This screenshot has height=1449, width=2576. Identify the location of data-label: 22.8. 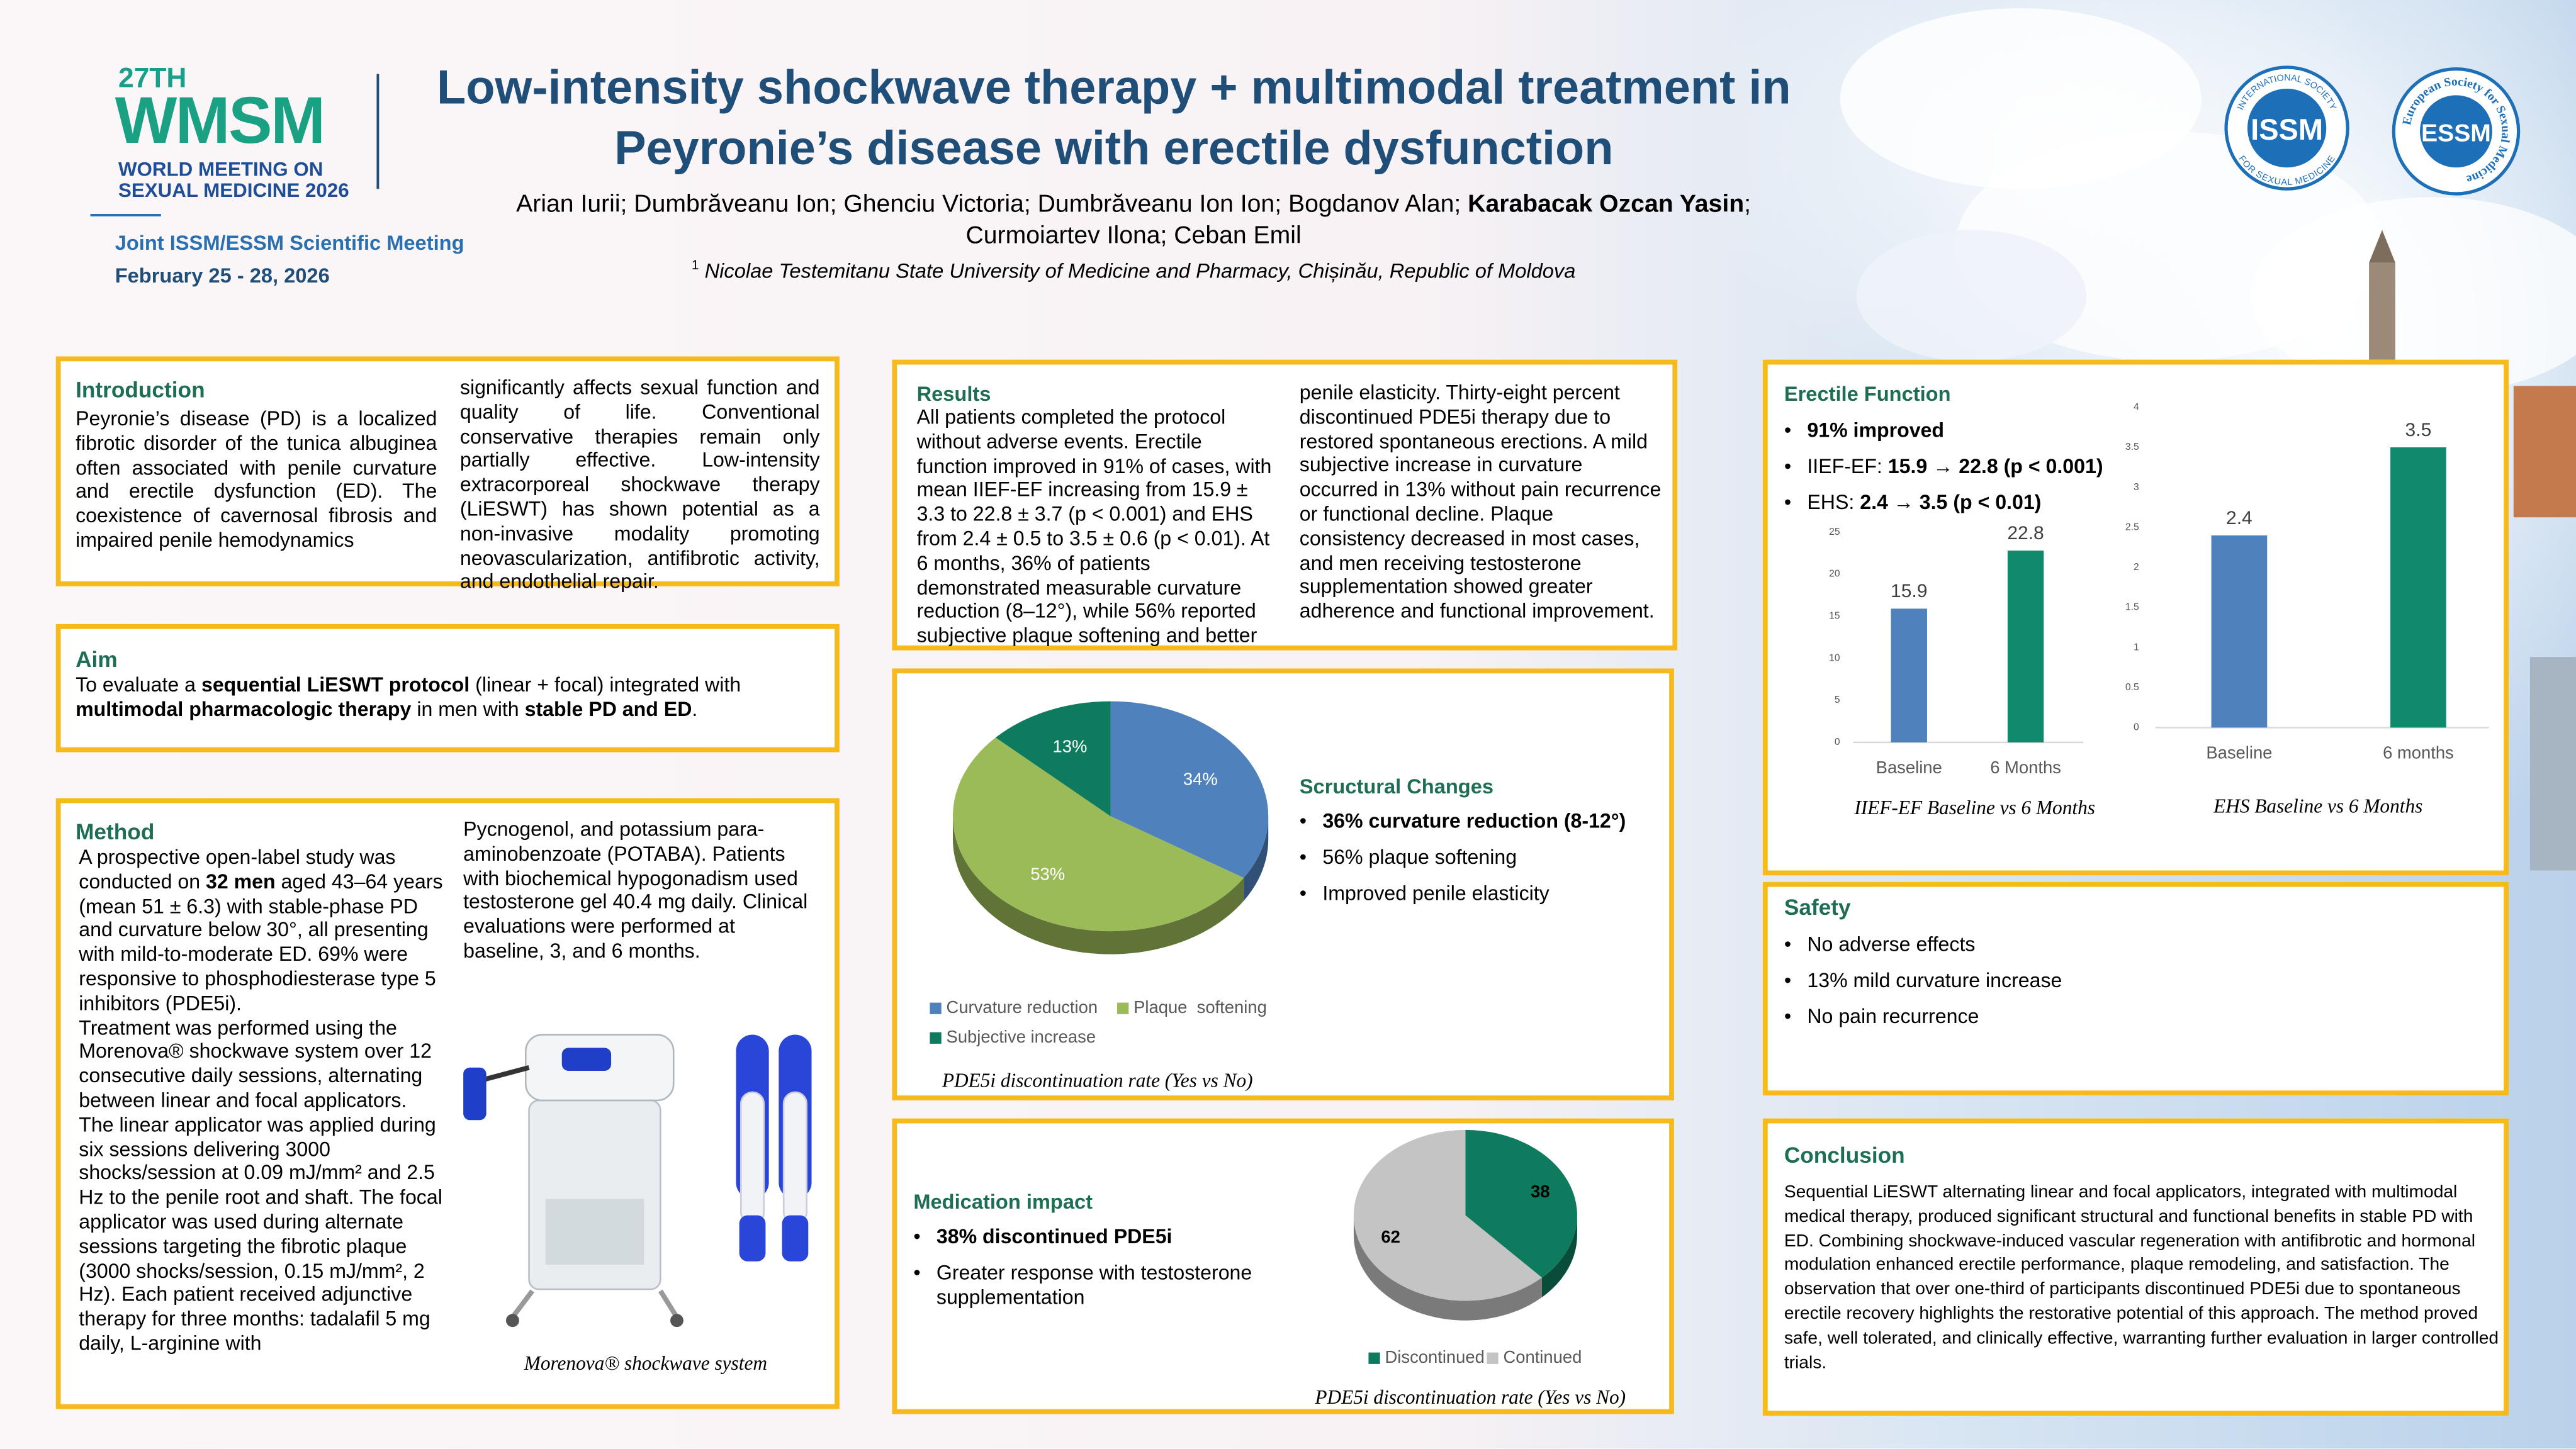
(2025, 533).